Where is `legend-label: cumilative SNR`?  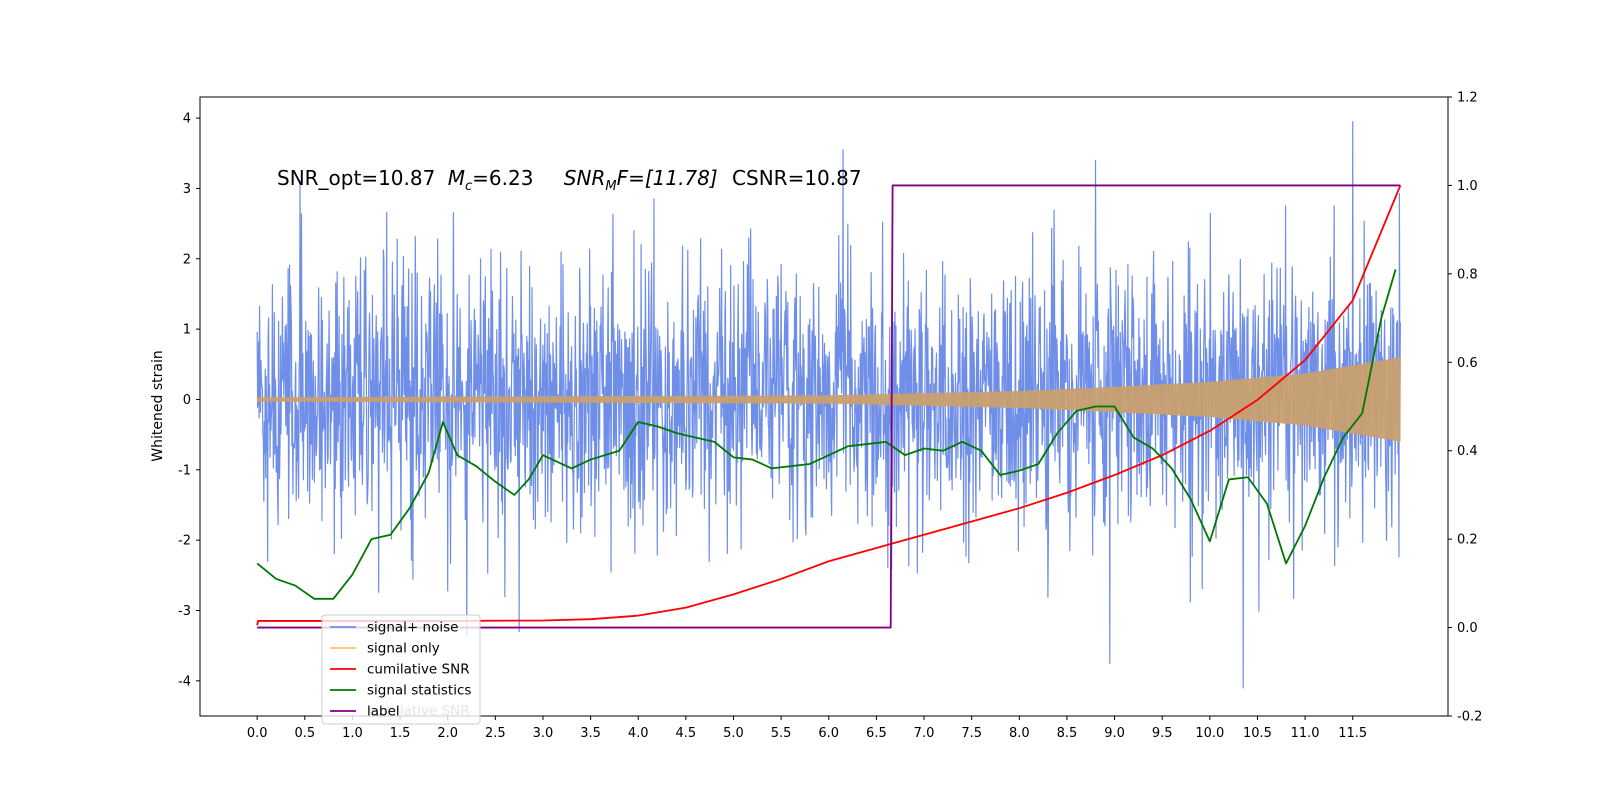 legend-label: cumilative SNR is located at coordinates (418, 670).